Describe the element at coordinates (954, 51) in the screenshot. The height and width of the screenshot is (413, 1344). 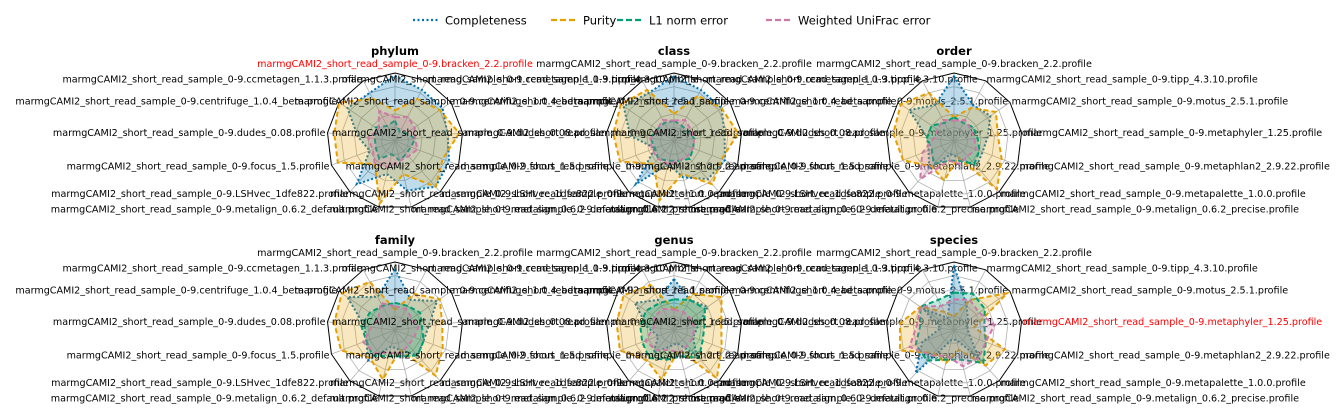
I see `panel-title: order` at that location.